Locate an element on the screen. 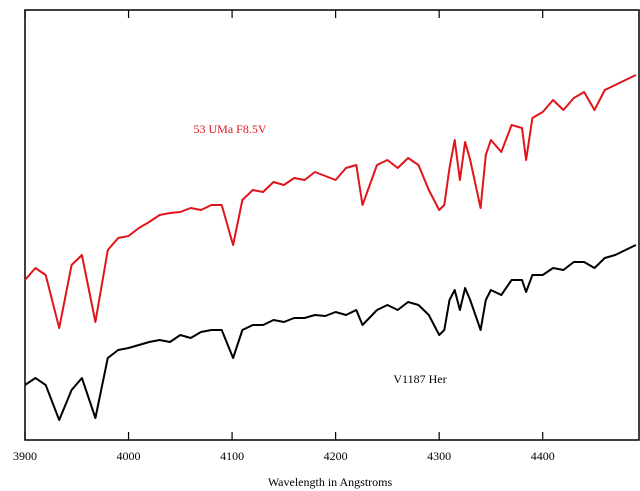  annotation: 53 UMa F8.5V is located at coordinates (229, 129).